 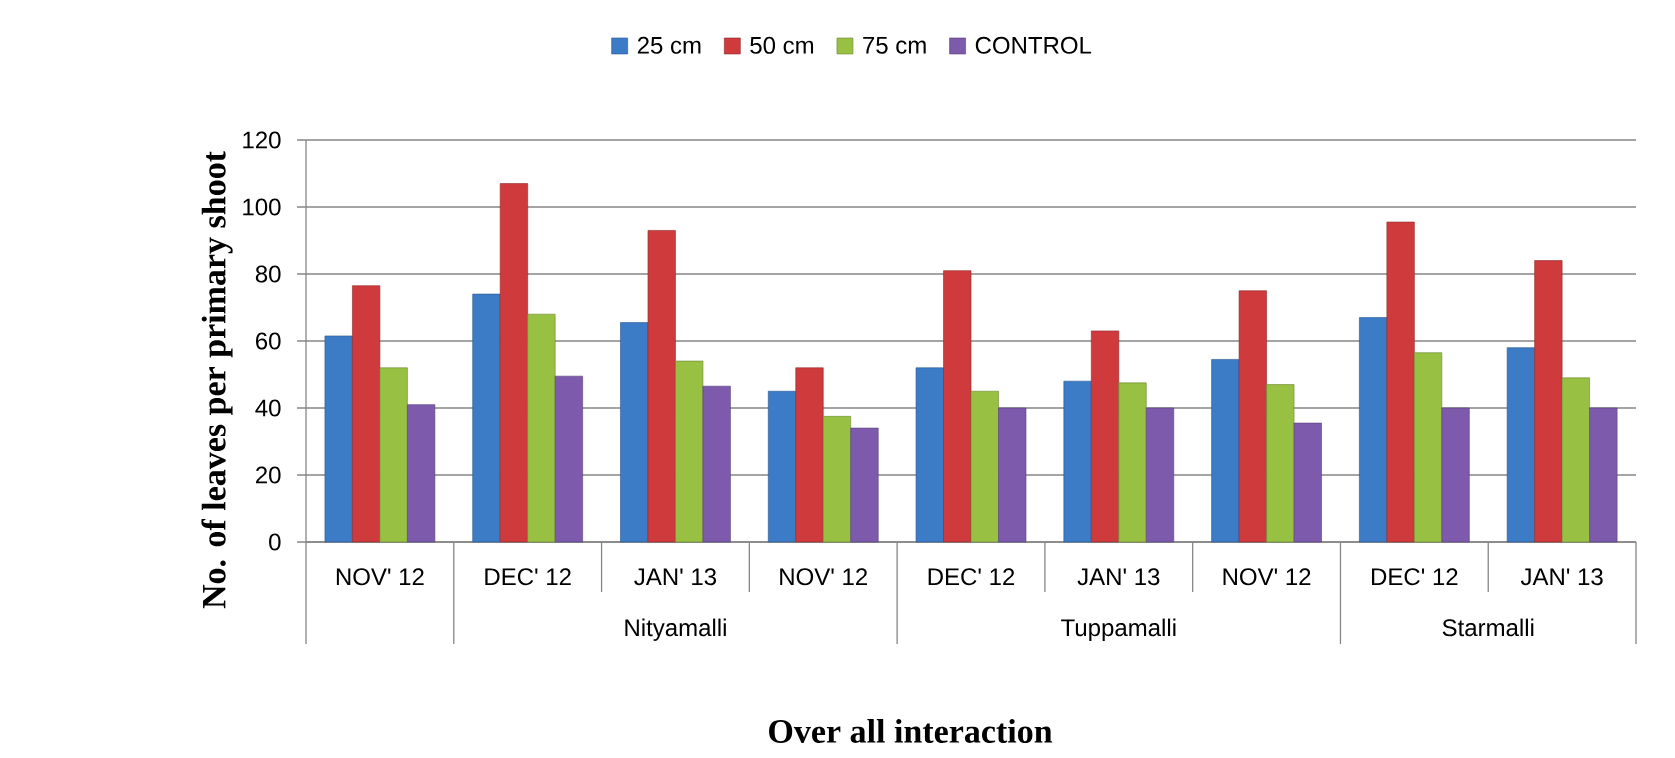 What do you see at coordinates (268, 341) in the screenshot?
I see `y-tick-label: 60` at bounding box center [268, 341].